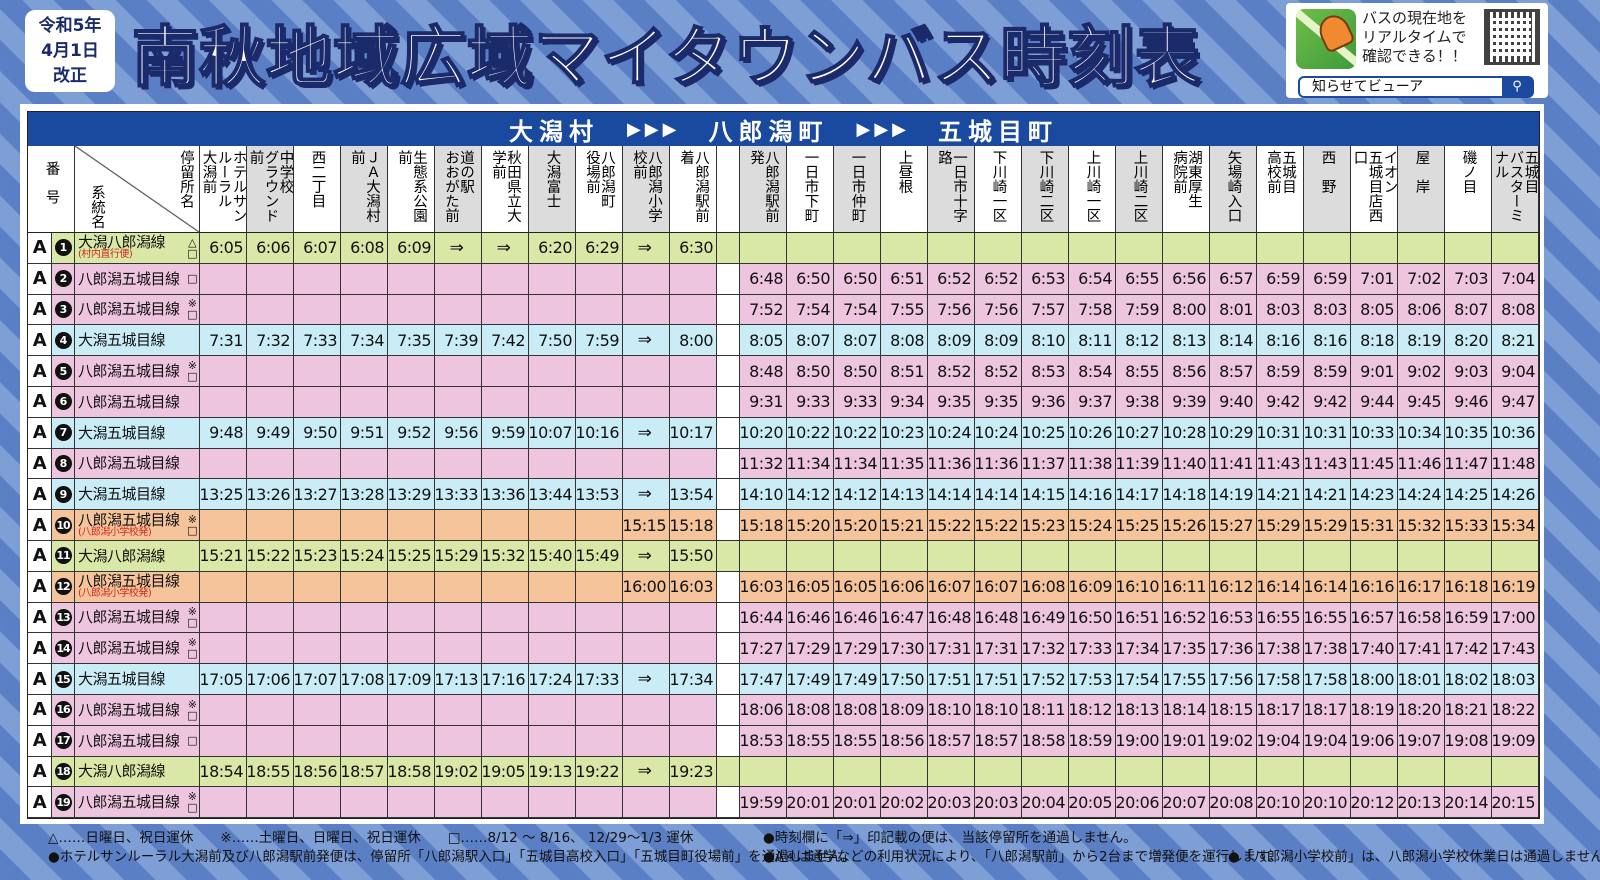 This screenshot has width=1600, height=880. Describe the element at coordinates (1421, 310) in the screenshot. I see `time-cell: 8:06` at that location.